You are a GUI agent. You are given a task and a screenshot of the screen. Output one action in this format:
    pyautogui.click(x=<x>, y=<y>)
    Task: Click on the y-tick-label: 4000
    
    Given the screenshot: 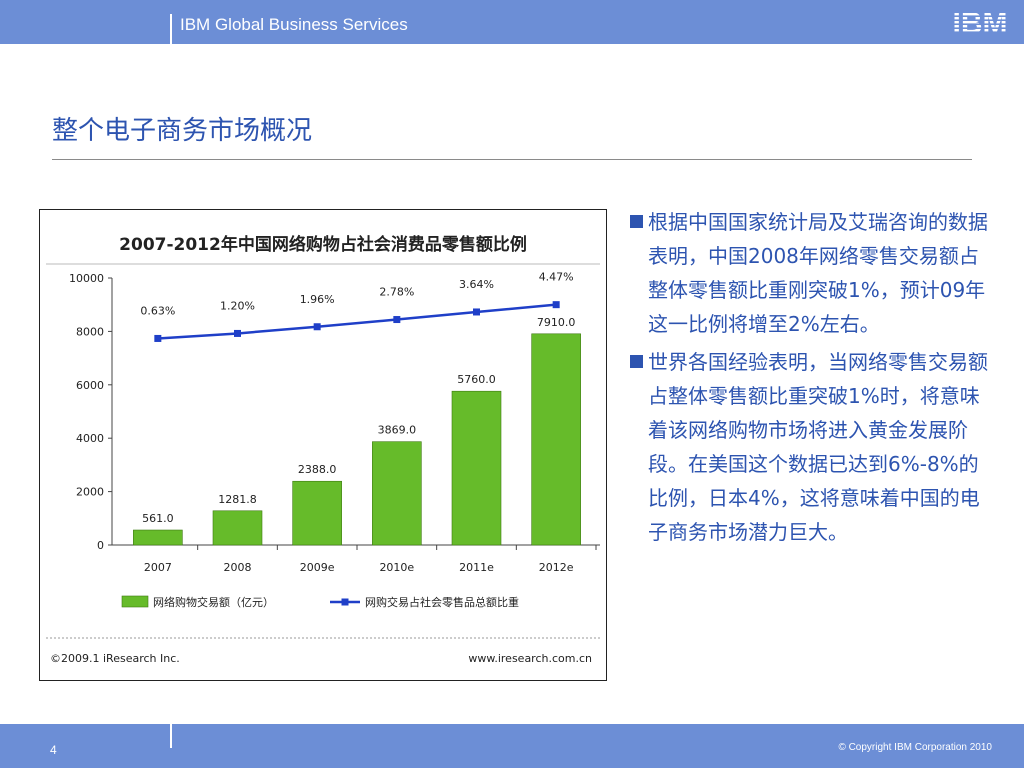 What is the action you would take?
    pyautogui.click(x=90, y=438)
    